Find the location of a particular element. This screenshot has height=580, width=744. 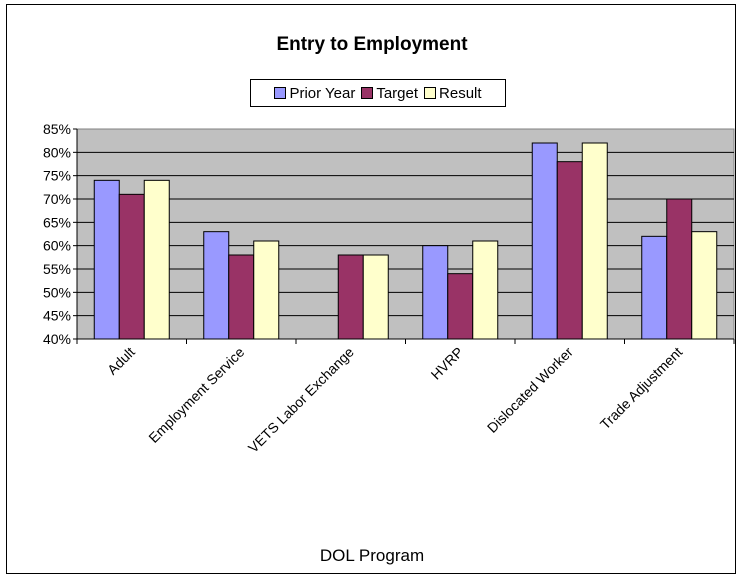

y-tick-label: 55% is located at coordinates (57, 269).